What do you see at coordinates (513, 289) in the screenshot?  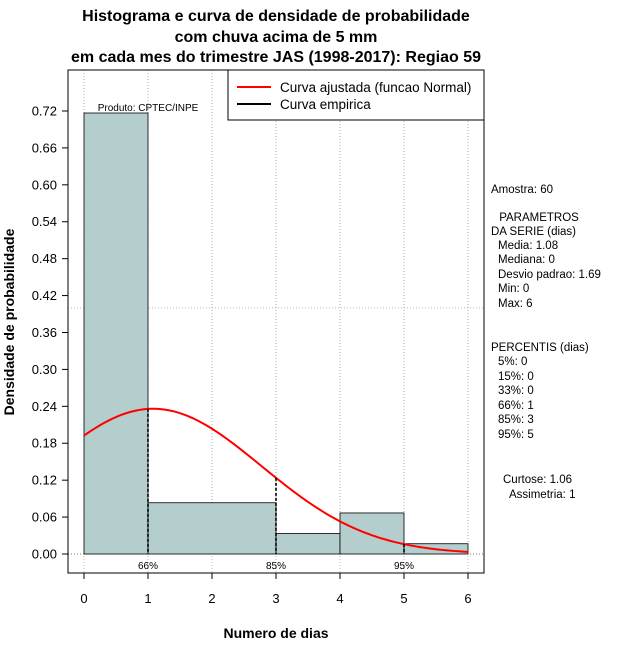 I see `stat-min: Min: 0` at bounding box center [513, 289].